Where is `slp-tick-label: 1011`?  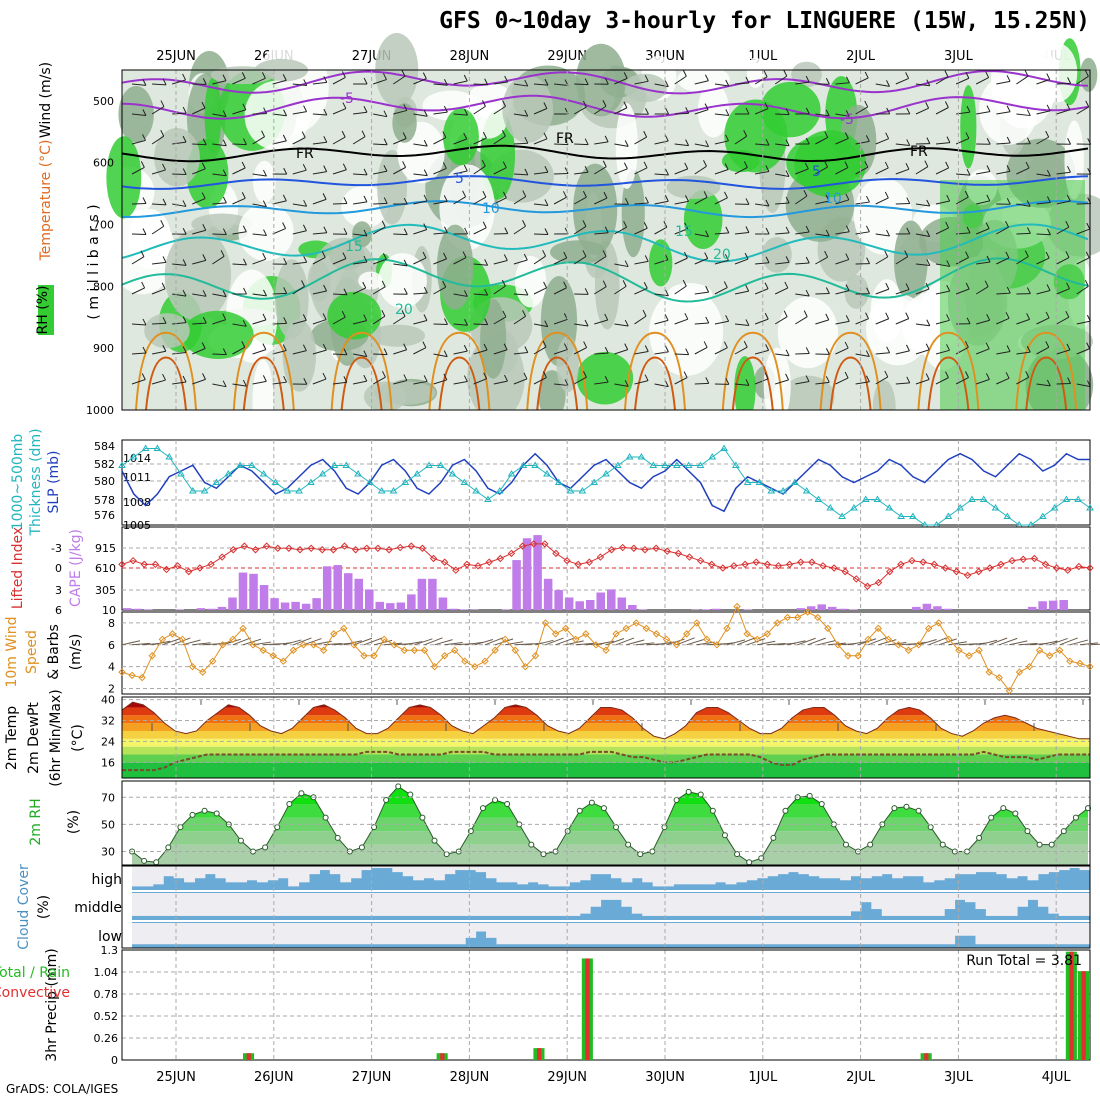
slp-tick-label: 1011 is located at coordinates (137, 477).